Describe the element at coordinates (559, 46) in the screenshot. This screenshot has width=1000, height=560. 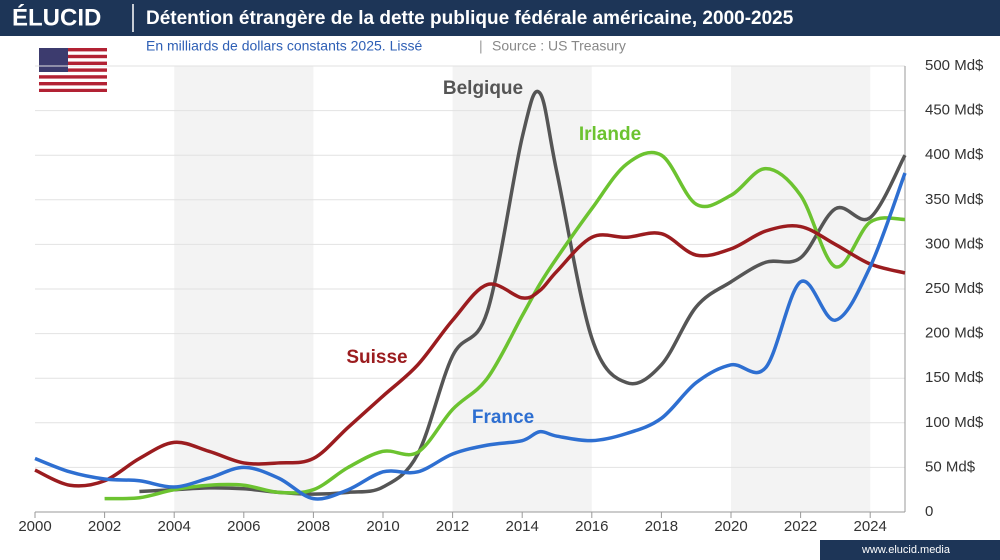
I see `chart-source: Source : US Treasury` at that location.